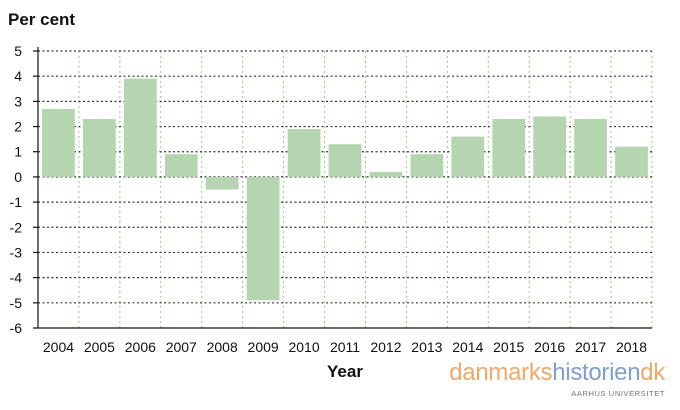 The height and width of the screenshot is (410, 680). Describe the element at coordinates (263, 238) in the screenshot. I see `bar-2009` at that location.